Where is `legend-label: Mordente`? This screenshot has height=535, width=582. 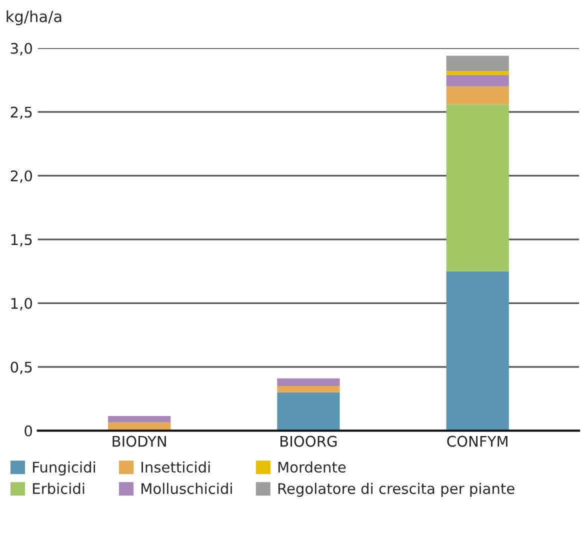 legend-label: Mordente is located at coordinates (312, 467).